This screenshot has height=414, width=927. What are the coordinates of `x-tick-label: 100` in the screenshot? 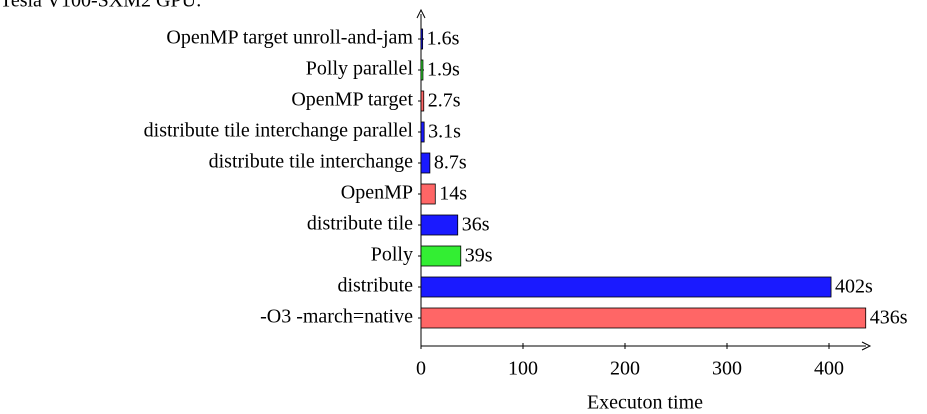 It's located at (523, 369).